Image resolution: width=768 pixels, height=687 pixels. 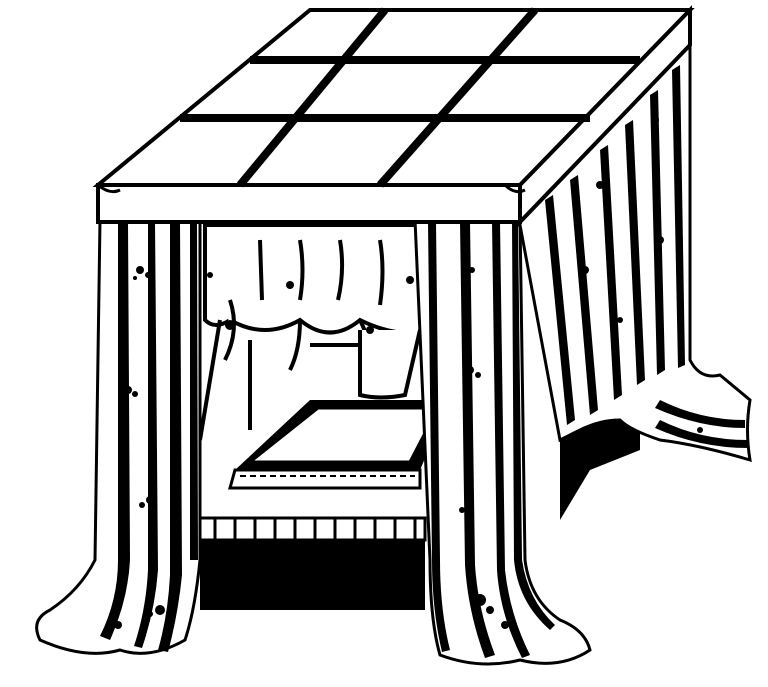 I want to click on roof-side-face, so click(x=605, y=116).